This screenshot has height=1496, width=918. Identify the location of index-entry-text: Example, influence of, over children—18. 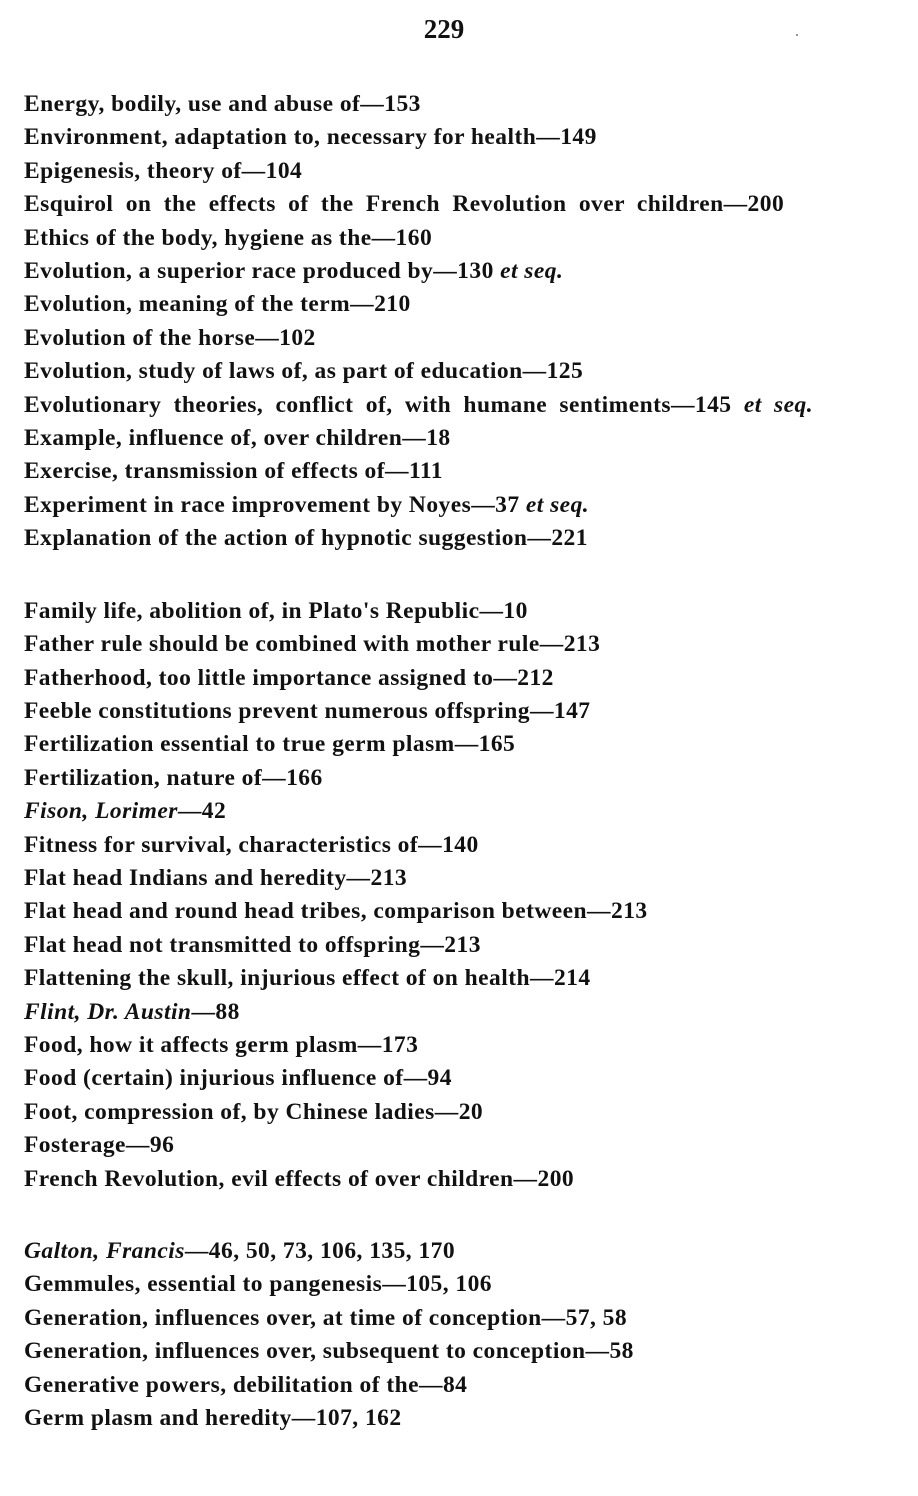
(237, 438).